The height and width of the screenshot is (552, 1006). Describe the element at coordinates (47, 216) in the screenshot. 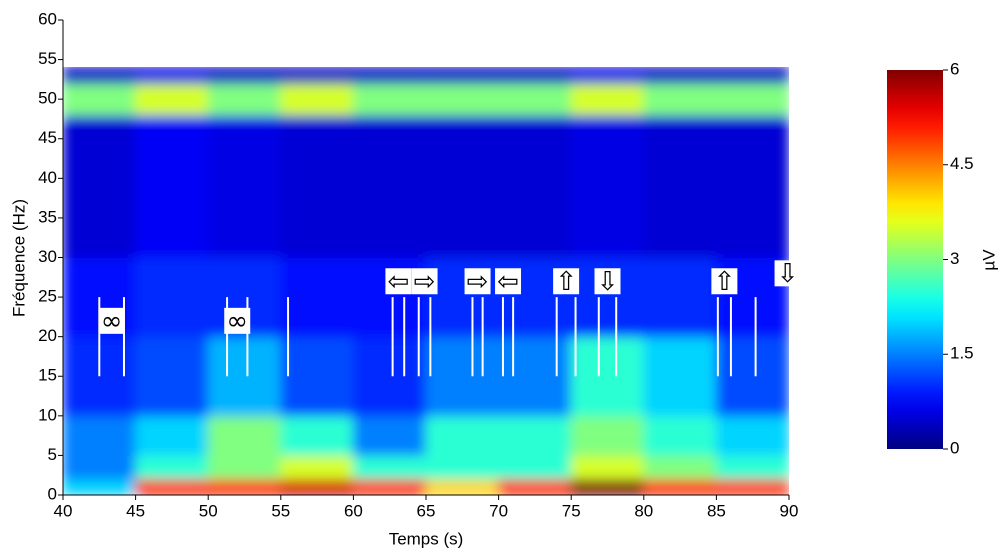

I see `y-tick-label: 35` at that location.